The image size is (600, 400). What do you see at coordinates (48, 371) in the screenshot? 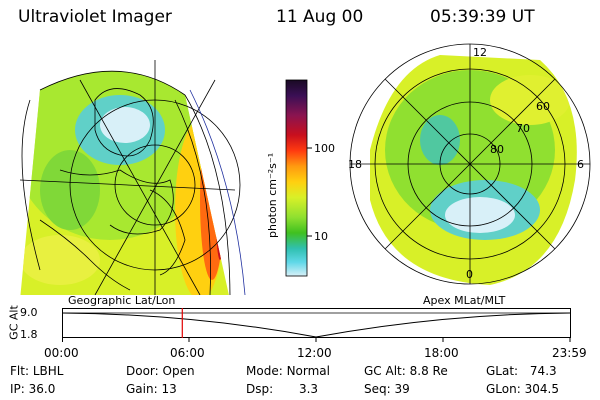
I see `flt-value: LBHL` at bounding box center [48, 371].